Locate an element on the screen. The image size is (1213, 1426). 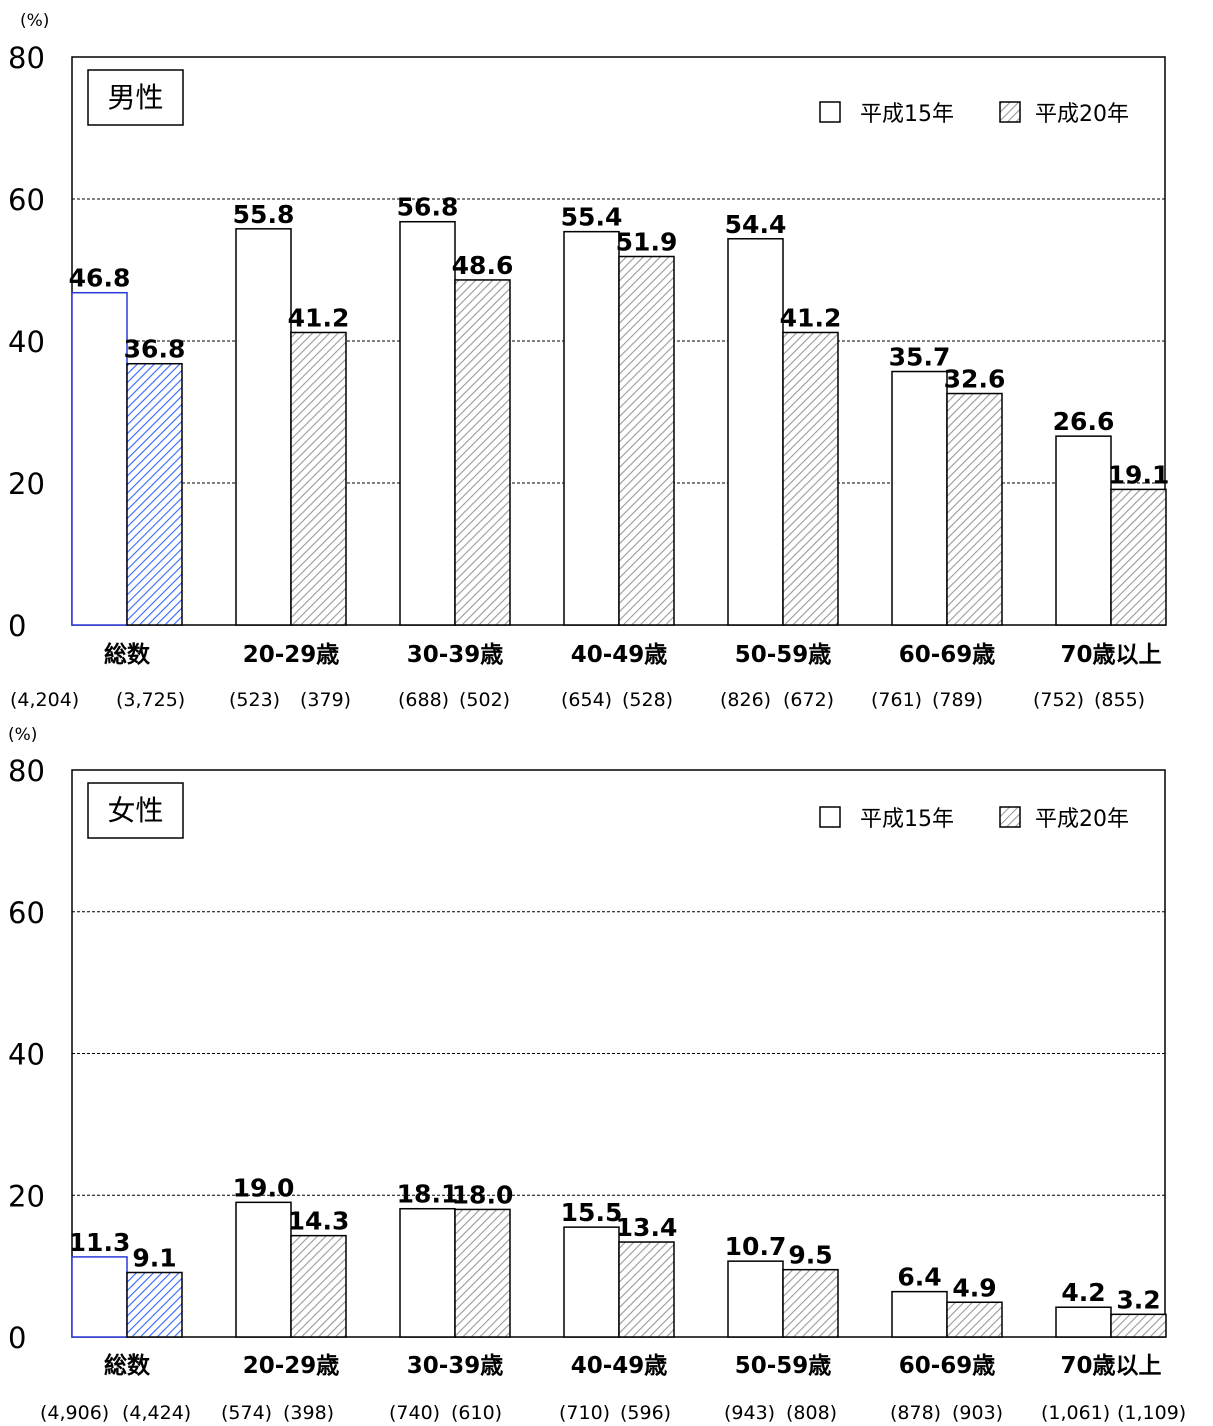
sample-count-label: (610) is located at coordinates (476, 1413).